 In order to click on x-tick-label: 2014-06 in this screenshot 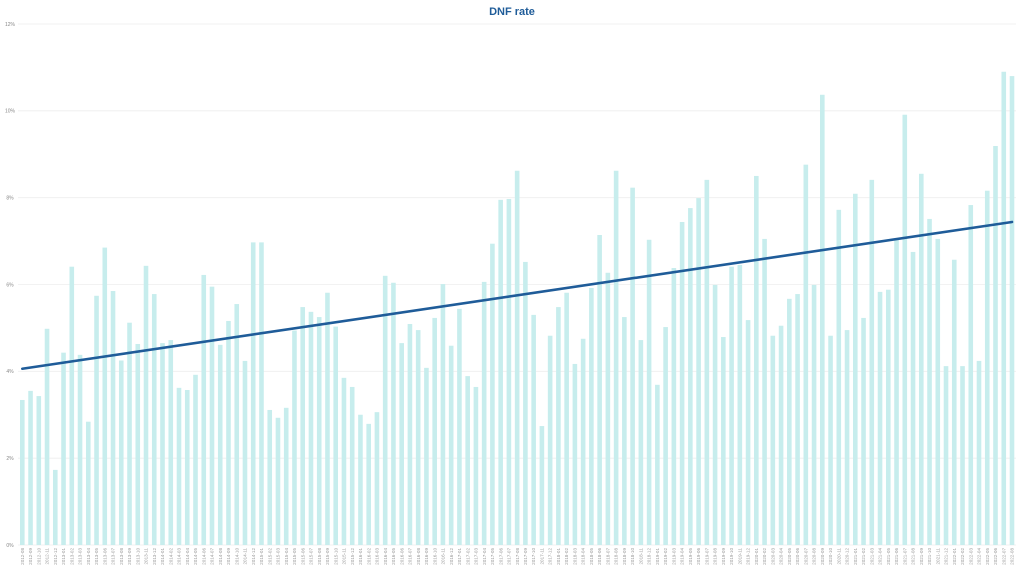, I will do `click(203, 556)`.